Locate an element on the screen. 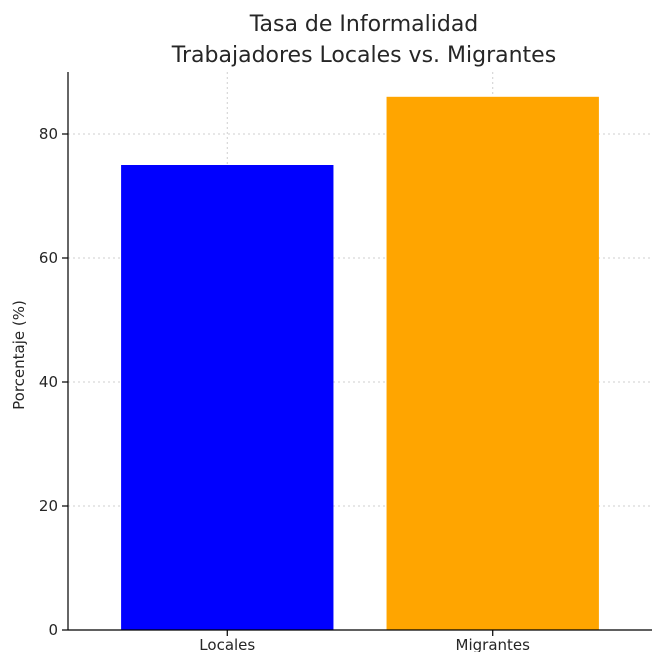  y-tick-label: 80 is located at coordinates (48, 134).